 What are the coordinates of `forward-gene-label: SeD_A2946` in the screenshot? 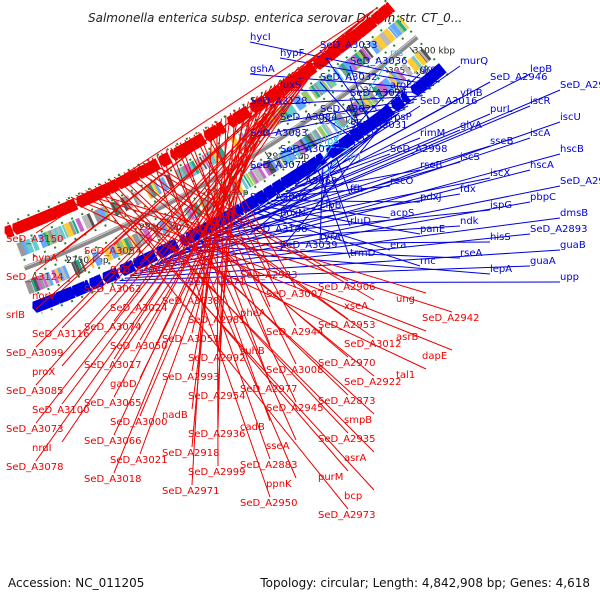 It's located at (519, 77).